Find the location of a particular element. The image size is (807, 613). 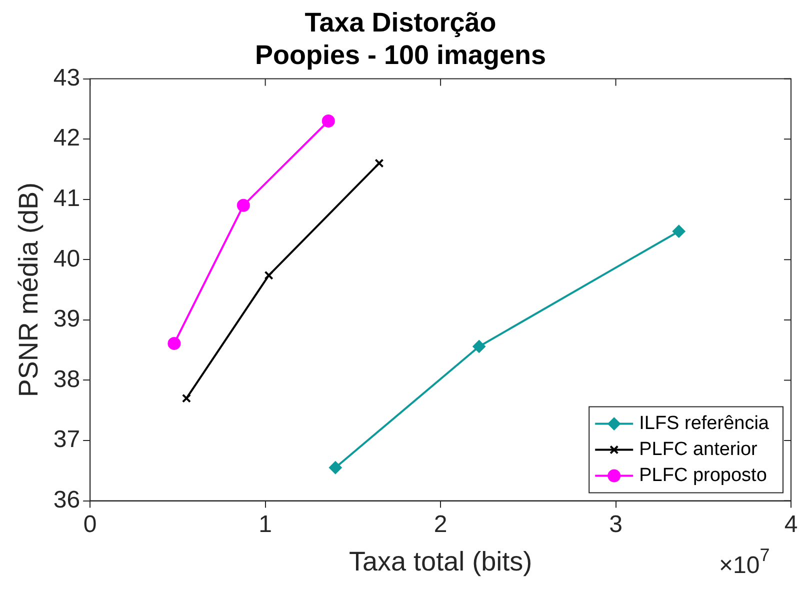

y-tick-label: 42 is located at coordinates (66, 138).